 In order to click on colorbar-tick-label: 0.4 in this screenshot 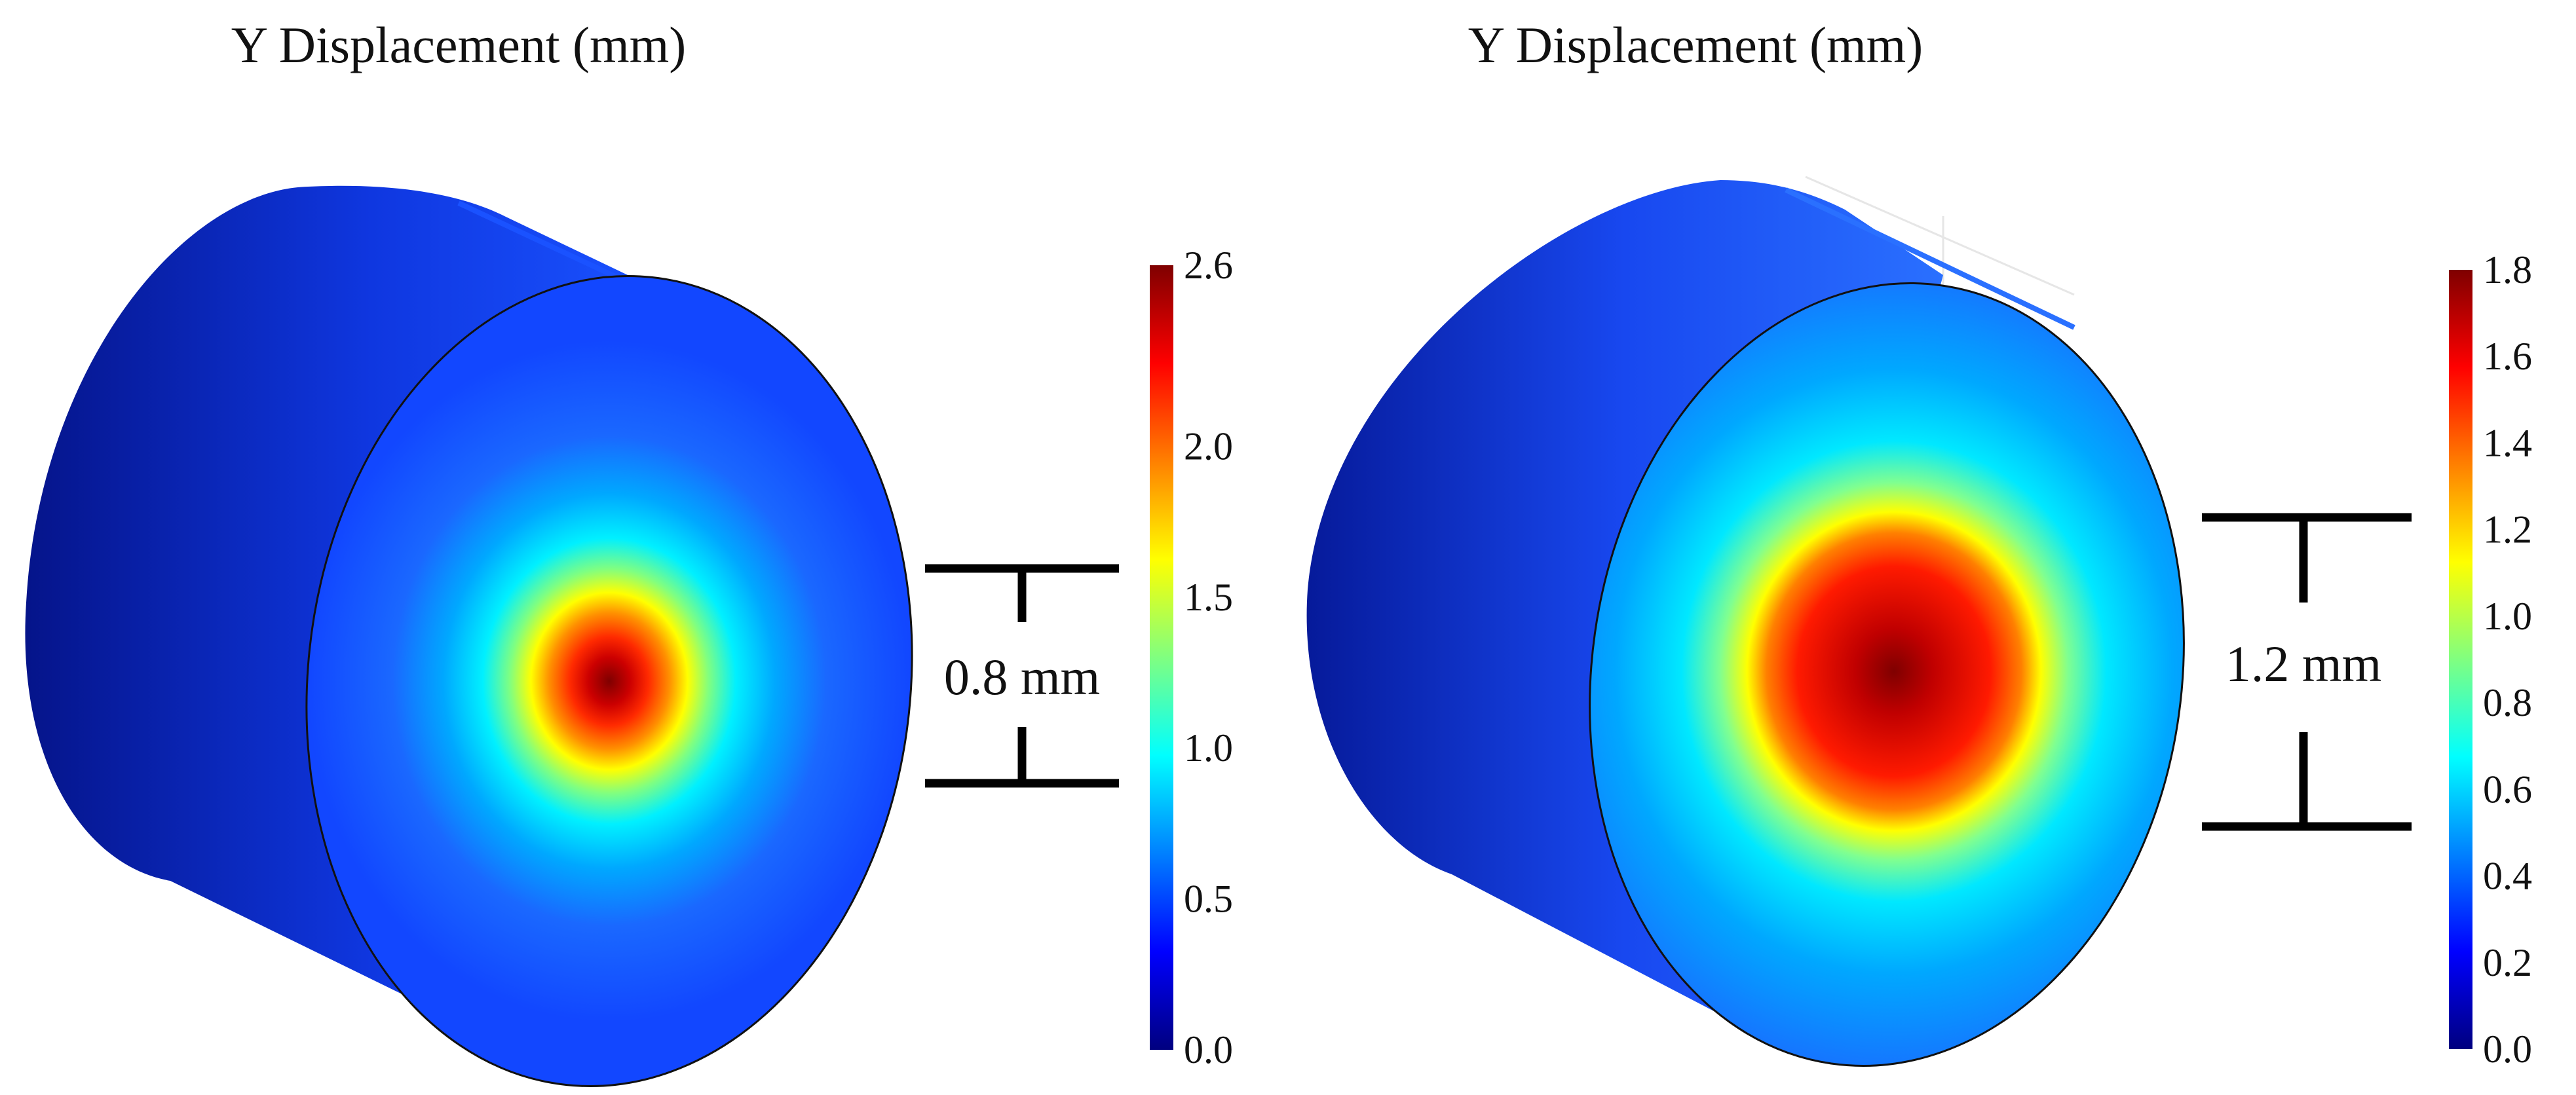, I will do `click(2507, 877)`.